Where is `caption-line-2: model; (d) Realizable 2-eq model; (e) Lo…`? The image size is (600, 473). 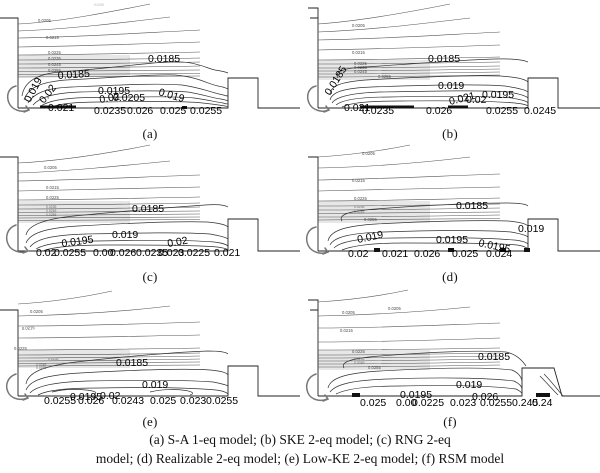
caption-line-2: model; (d) Realizable 2-eq model; (e) Lo… is located at coordinates (300, 458).